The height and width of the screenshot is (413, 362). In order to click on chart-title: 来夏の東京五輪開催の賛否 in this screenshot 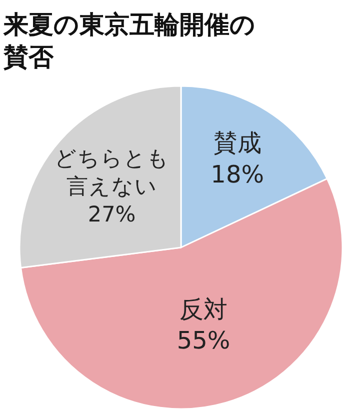, I will do `click(129, 41)`.